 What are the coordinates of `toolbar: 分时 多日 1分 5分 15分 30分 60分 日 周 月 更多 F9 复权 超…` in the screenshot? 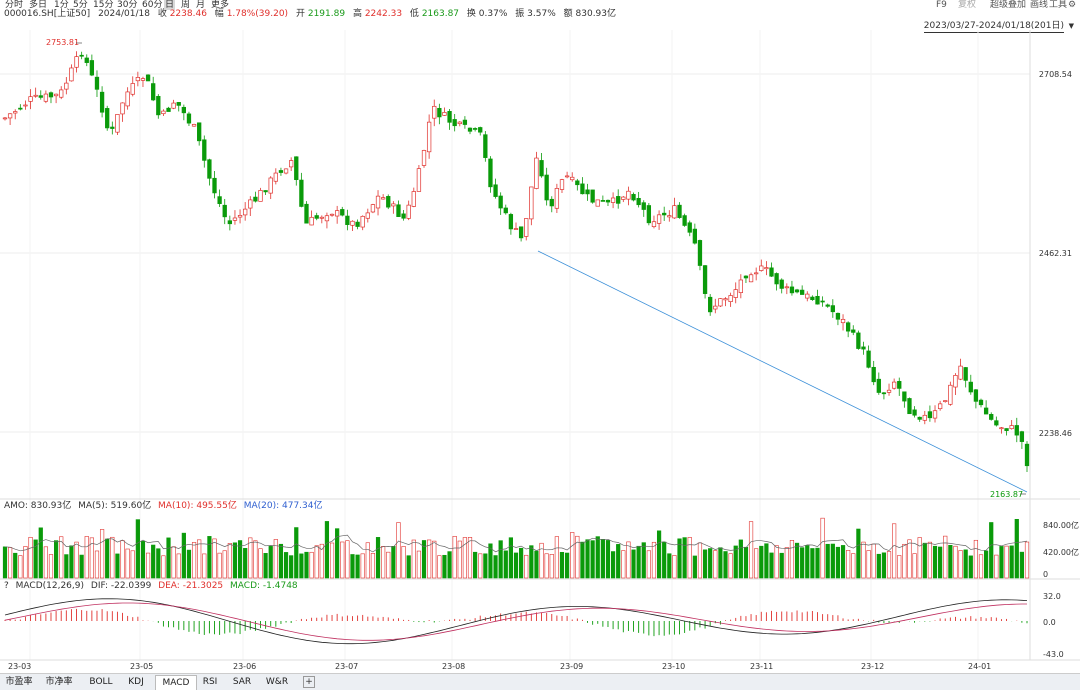 It's located at (540, 5).